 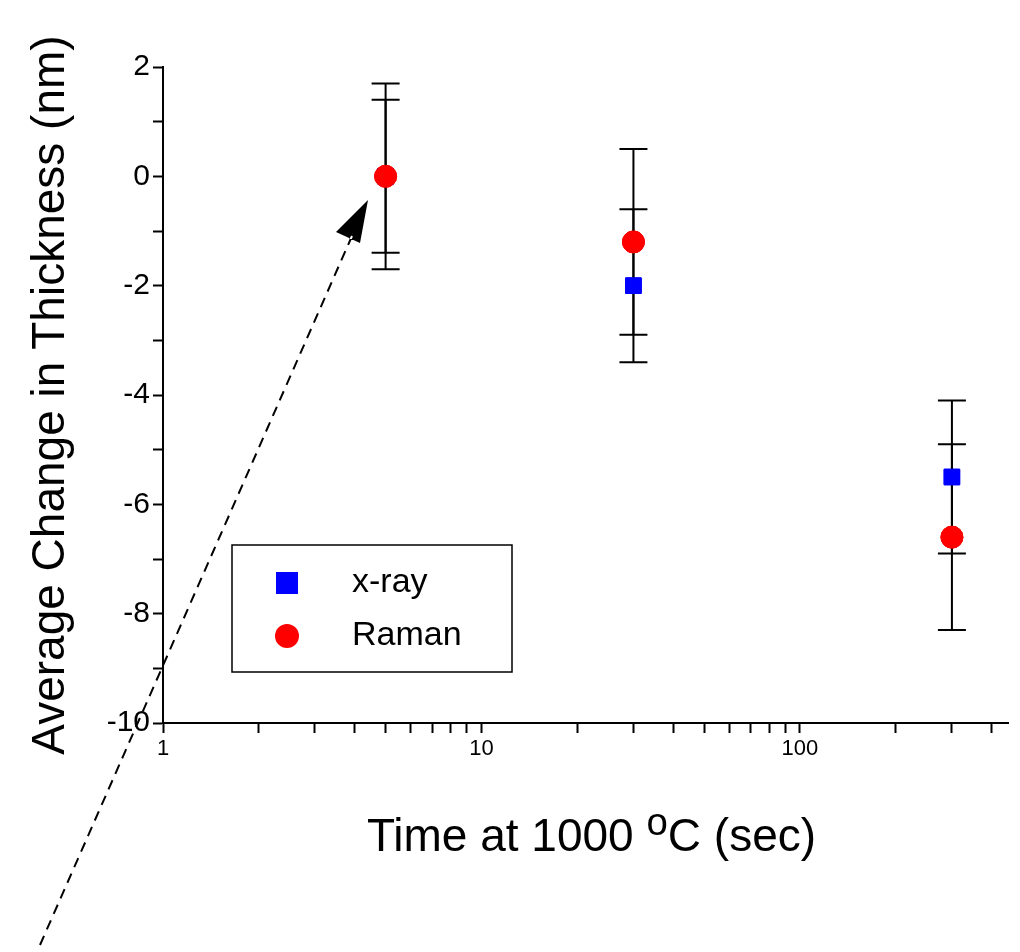 I want to click on legend-label: x-ray, so click(x=390, y=580).